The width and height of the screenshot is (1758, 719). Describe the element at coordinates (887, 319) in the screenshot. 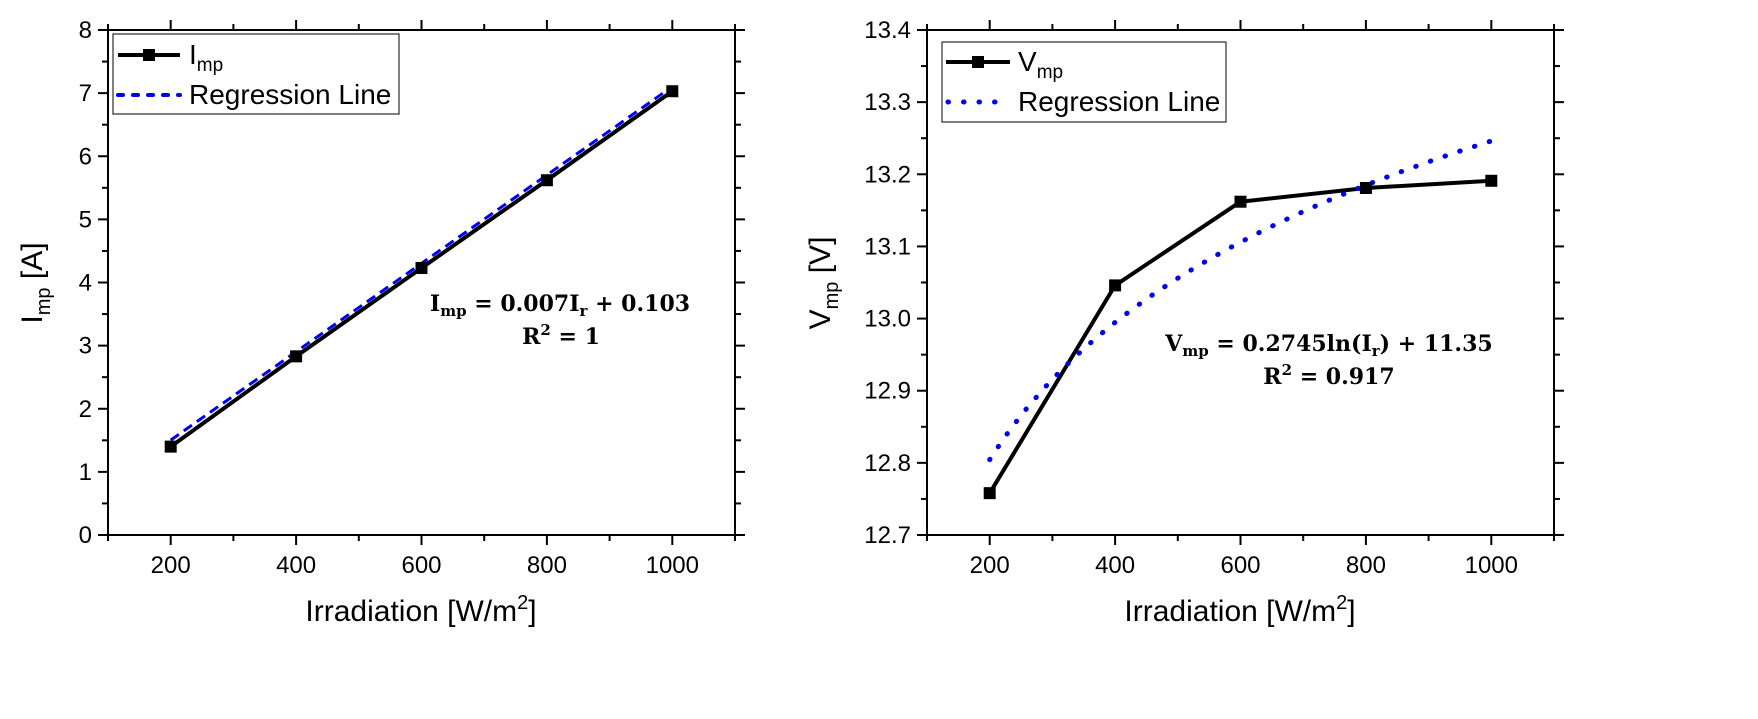

I see `y-tick-label: 13.0` at that location.